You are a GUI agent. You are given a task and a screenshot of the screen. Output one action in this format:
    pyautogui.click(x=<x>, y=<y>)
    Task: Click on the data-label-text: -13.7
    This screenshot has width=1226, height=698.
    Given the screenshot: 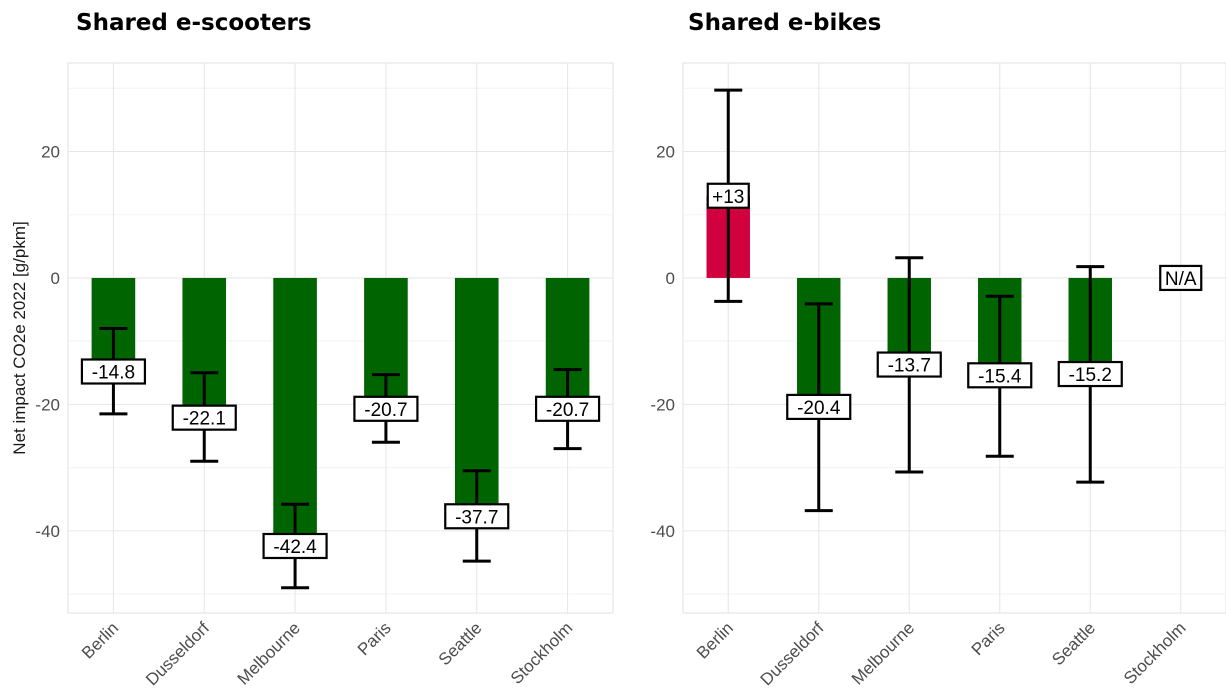 What is the action you would take?
    pyautogui.click(x=909, y=366)
    